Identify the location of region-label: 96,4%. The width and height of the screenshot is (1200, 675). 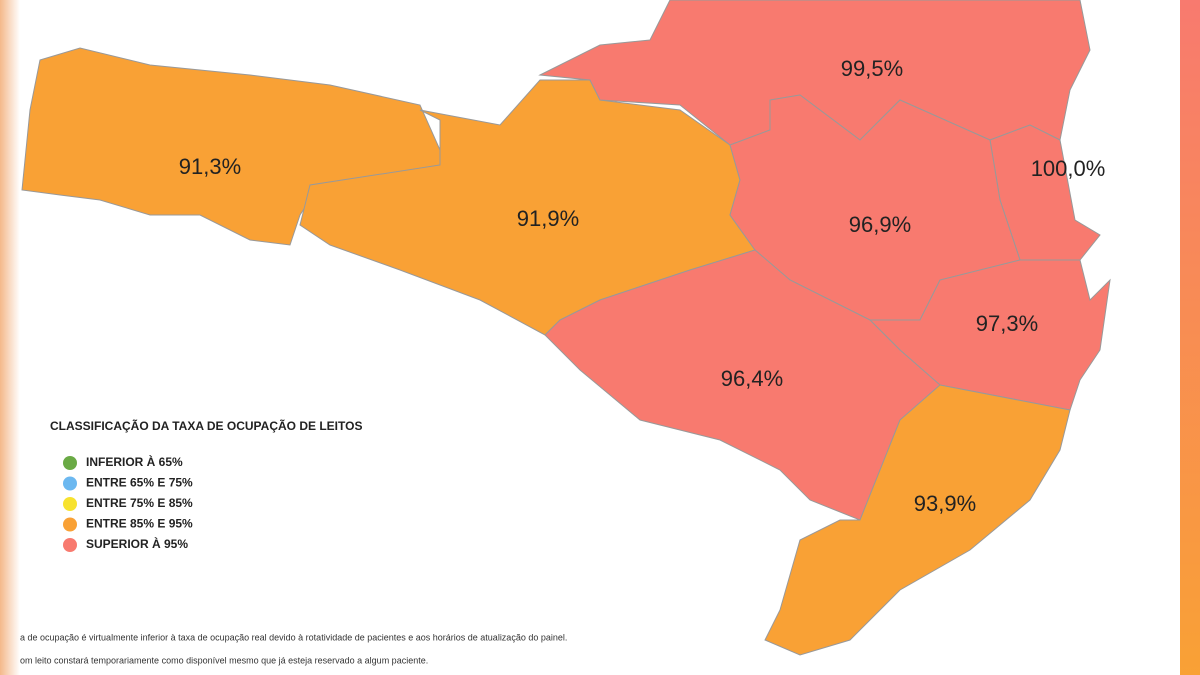
(752, 378).